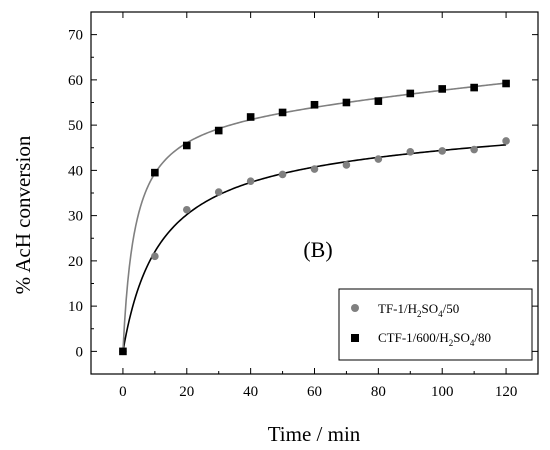 This screenshot has height=450, width=550. What do you see at coordinates (314, 392) in the screenshot?
I see `x-tick-label: 60` at bounding box center [314, 392].